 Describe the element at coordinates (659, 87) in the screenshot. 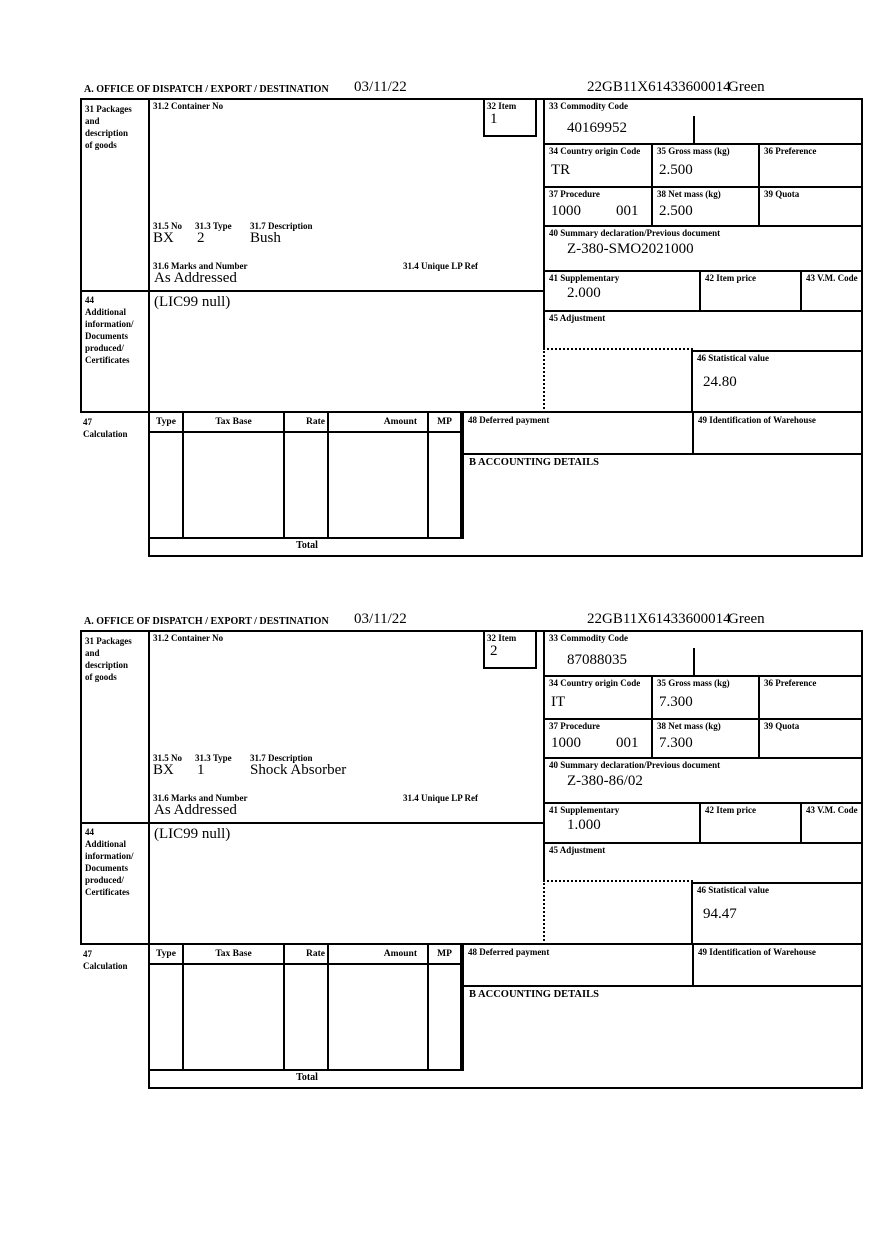

I see `mrn-number: 22GB11X61433600014` at that location.